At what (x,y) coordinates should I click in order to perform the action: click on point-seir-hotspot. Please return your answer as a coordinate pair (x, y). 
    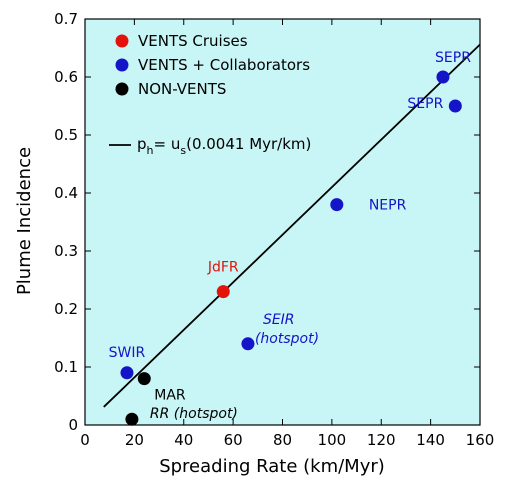
    Looking at the image, I should click on (248, 344).